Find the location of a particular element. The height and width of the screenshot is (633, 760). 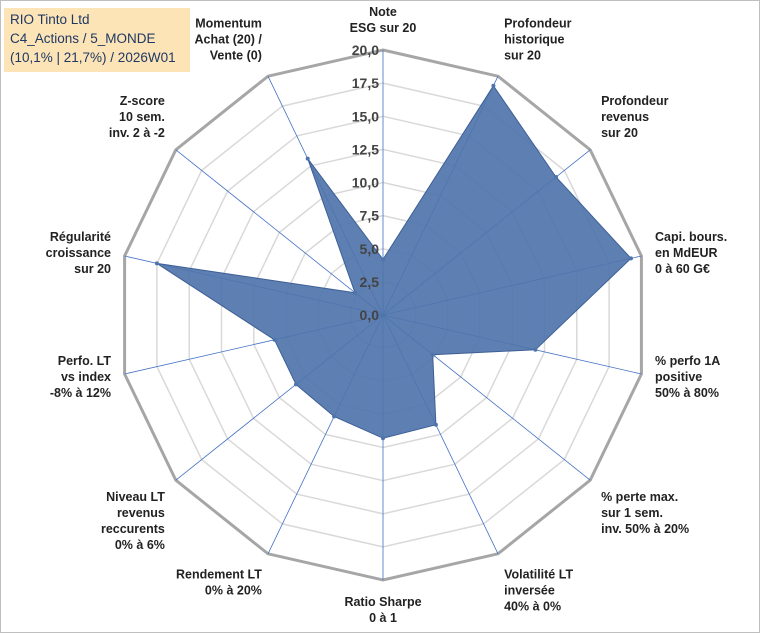

tick-label-7: 17,5 is located at coordinates (365, 83).